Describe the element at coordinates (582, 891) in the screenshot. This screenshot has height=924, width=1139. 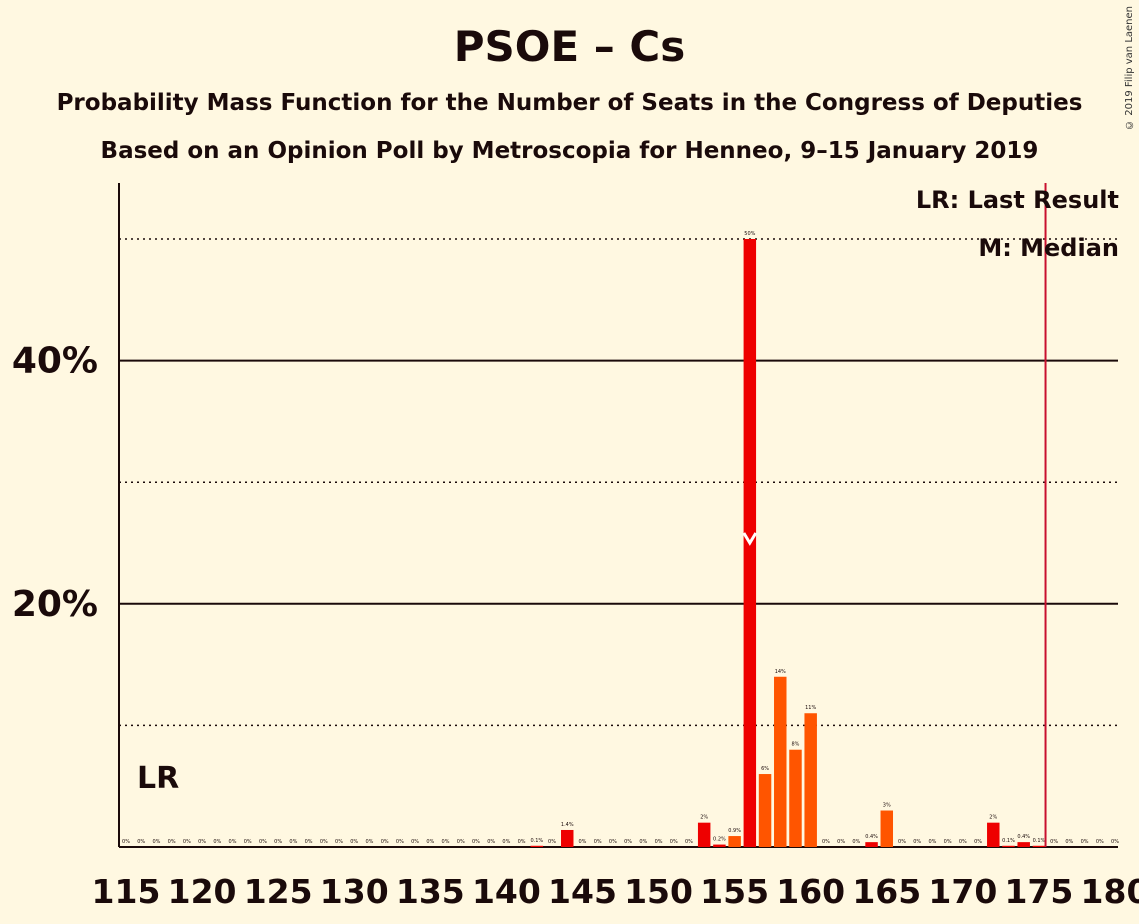
I see `x-tick-label: 145` at that location.